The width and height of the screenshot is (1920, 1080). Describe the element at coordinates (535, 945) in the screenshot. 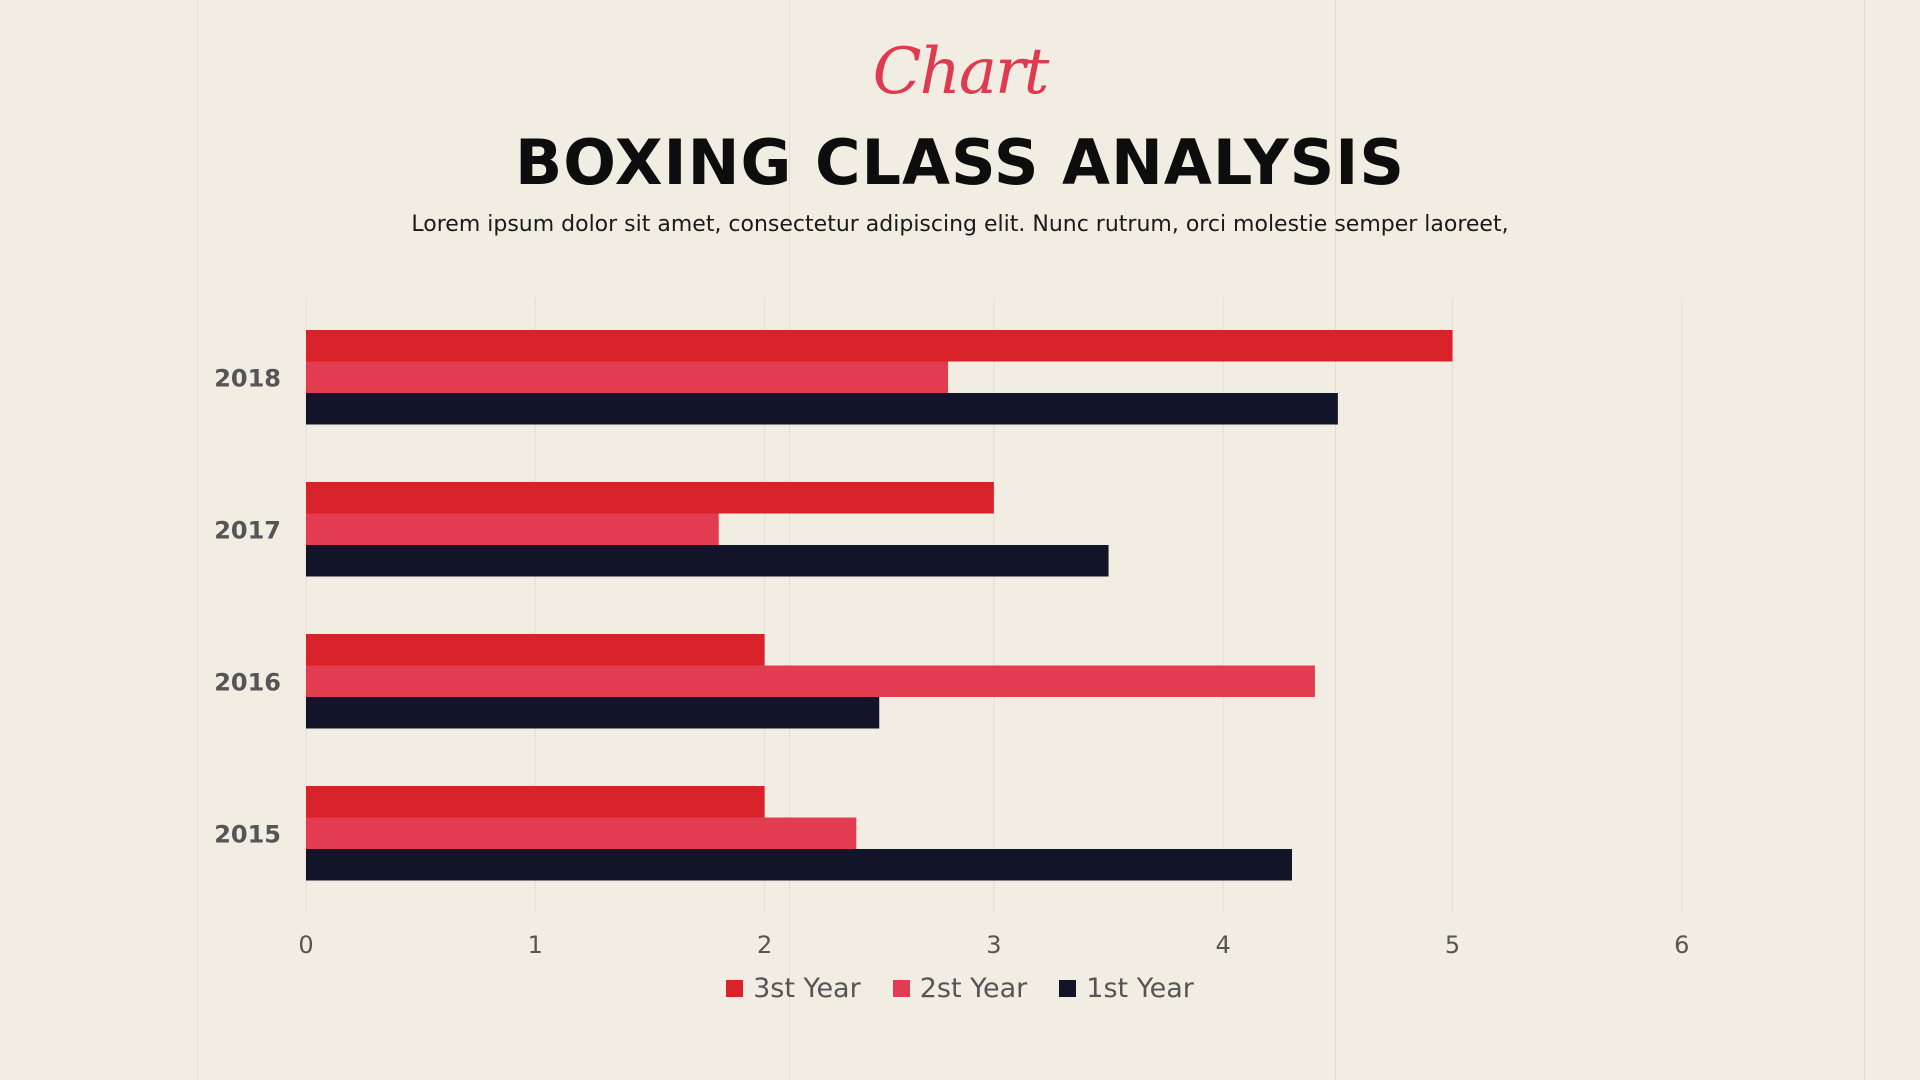

I see `x-tick-label: 1` at that location.